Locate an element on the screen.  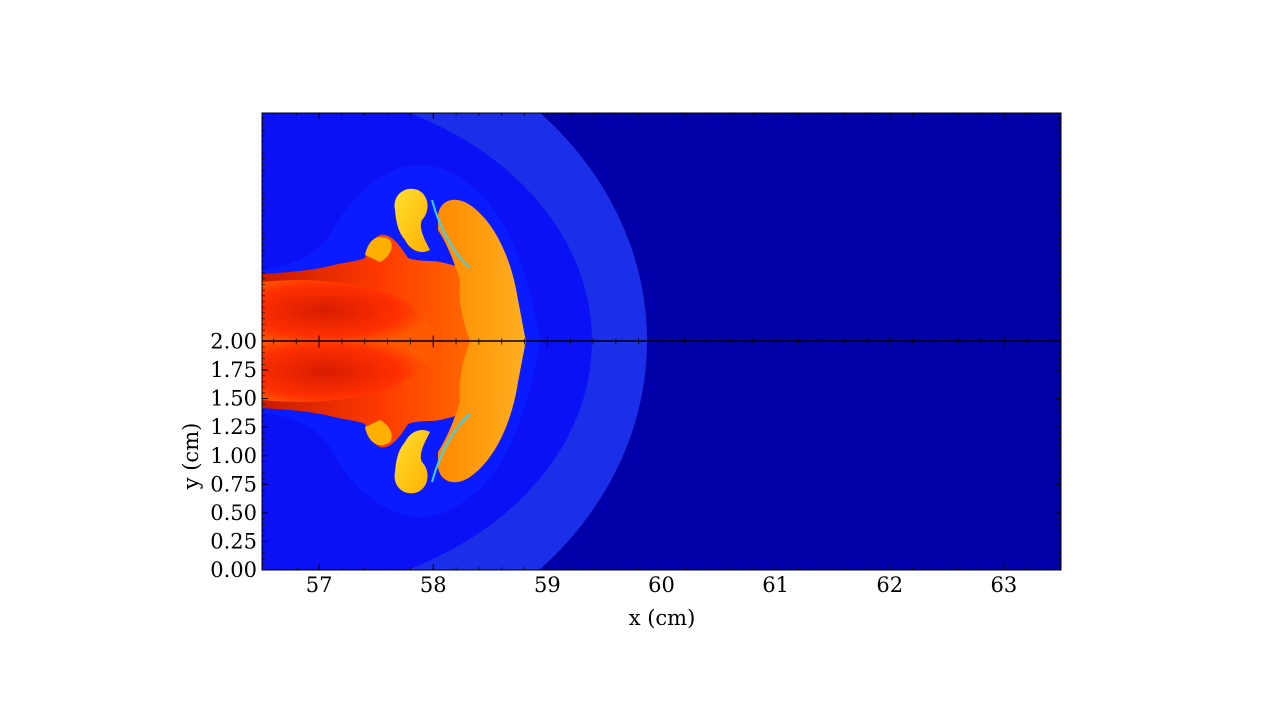
y-tick-label: 1.00 is located at coordinates (233, 456).